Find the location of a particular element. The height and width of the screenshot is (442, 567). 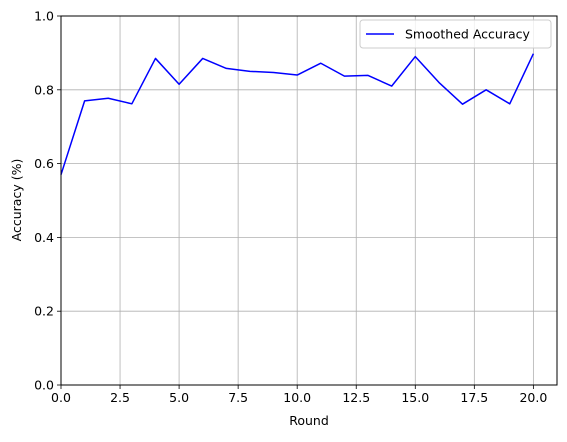

x-tick-label: 2.5 is located at coordinates (120, 397).